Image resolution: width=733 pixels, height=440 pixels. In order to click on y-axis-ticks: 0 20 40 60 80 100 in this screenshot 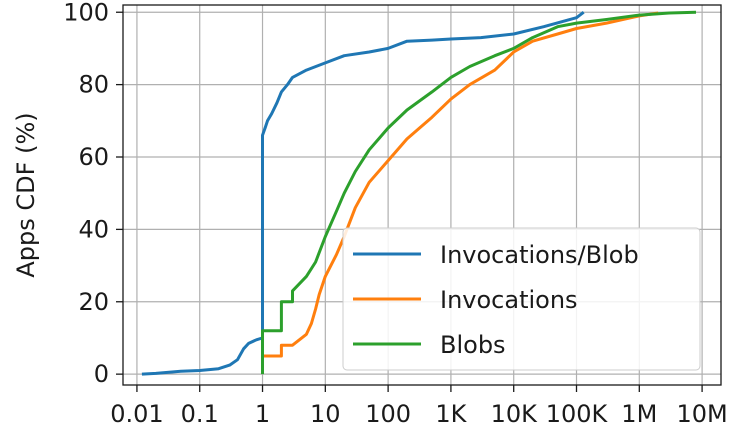, I will do `click(93, 194)`.